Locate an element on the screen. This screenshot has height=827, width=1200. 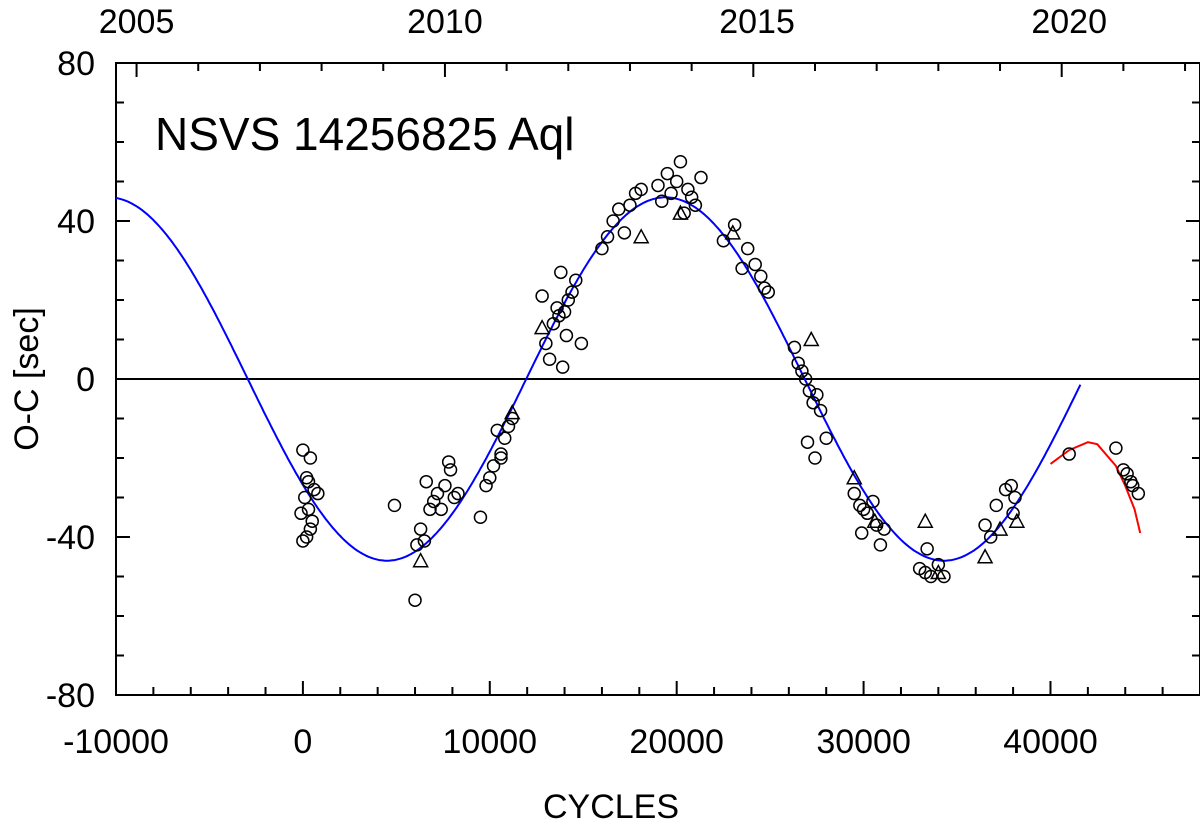
y-tick-label: 40 is located at coordinates (76, 222).